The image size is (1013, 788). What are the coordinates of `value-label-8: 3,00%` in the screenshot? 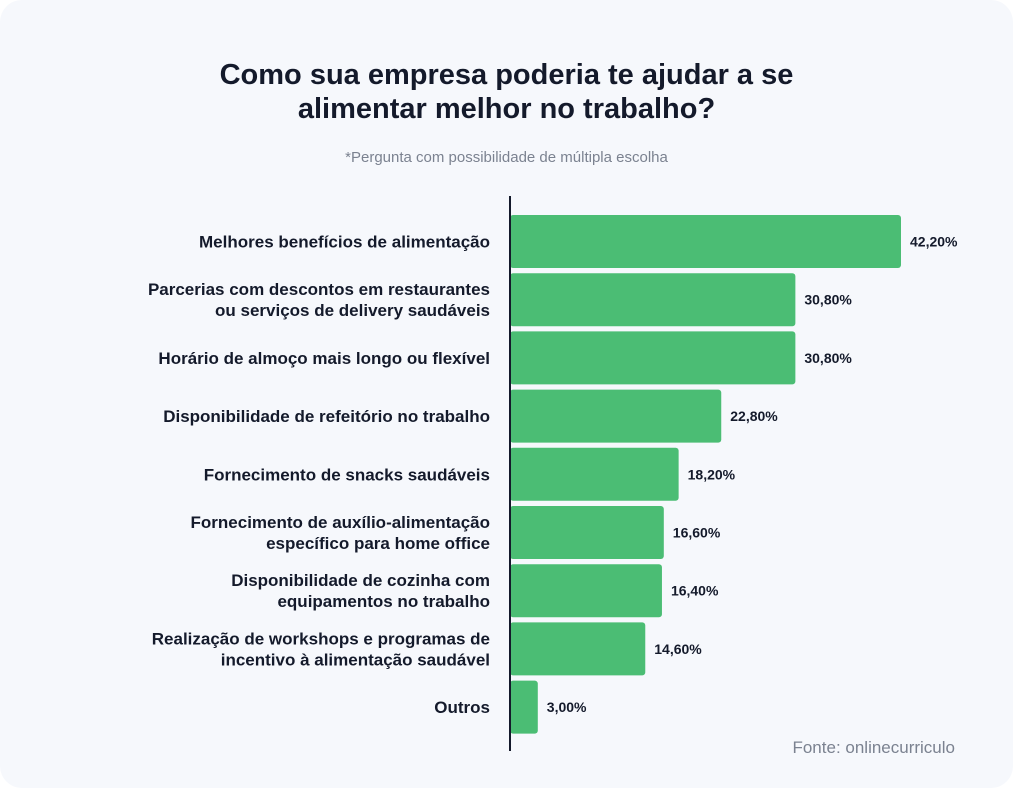 It's located at (567, 707).